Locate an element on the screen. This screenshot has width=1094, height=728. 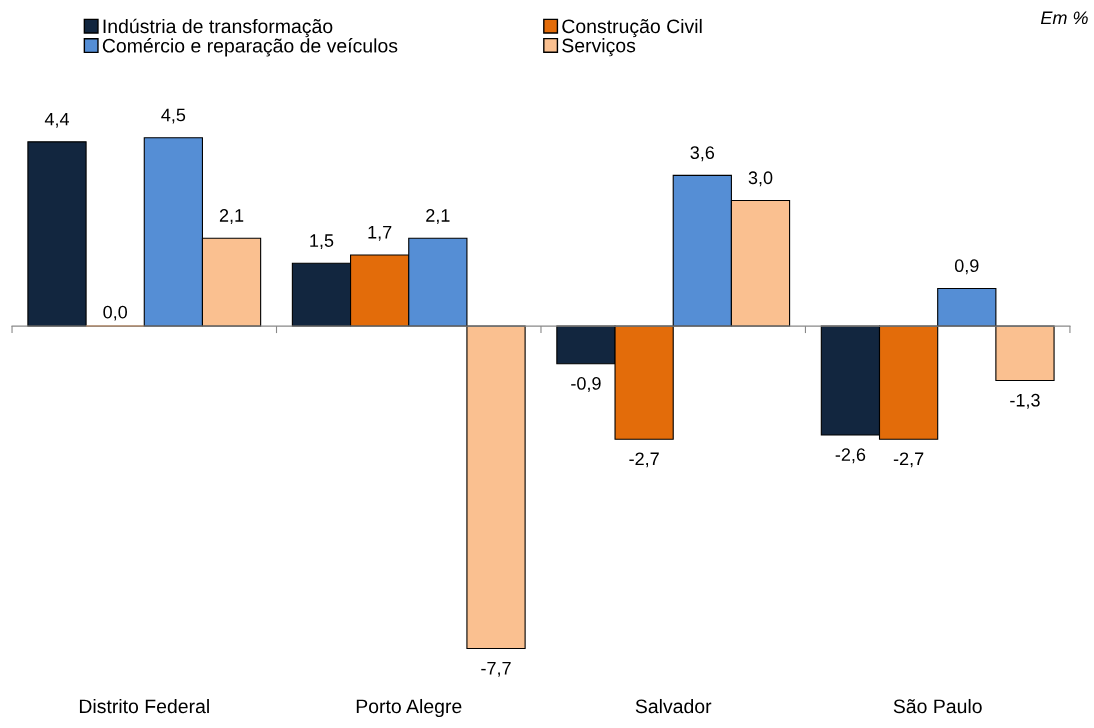
x-tick-label: Salvador is located at coordinates (673, 706).